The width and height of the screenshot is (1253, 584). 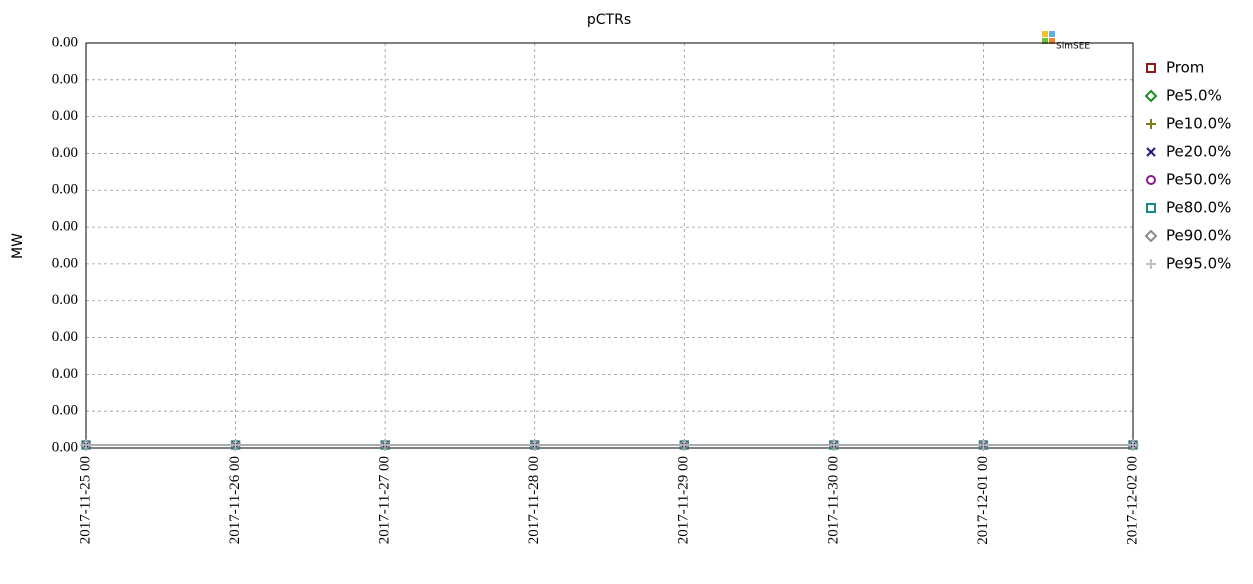 I want to click on logo: SimSEE, so click(x=1066, y=41).